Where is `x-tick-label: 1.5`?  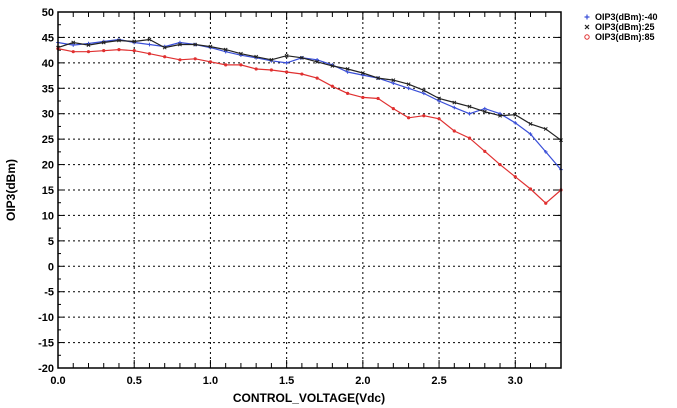
x-tick-label: 1.5 is located at coordinates (286, 381).